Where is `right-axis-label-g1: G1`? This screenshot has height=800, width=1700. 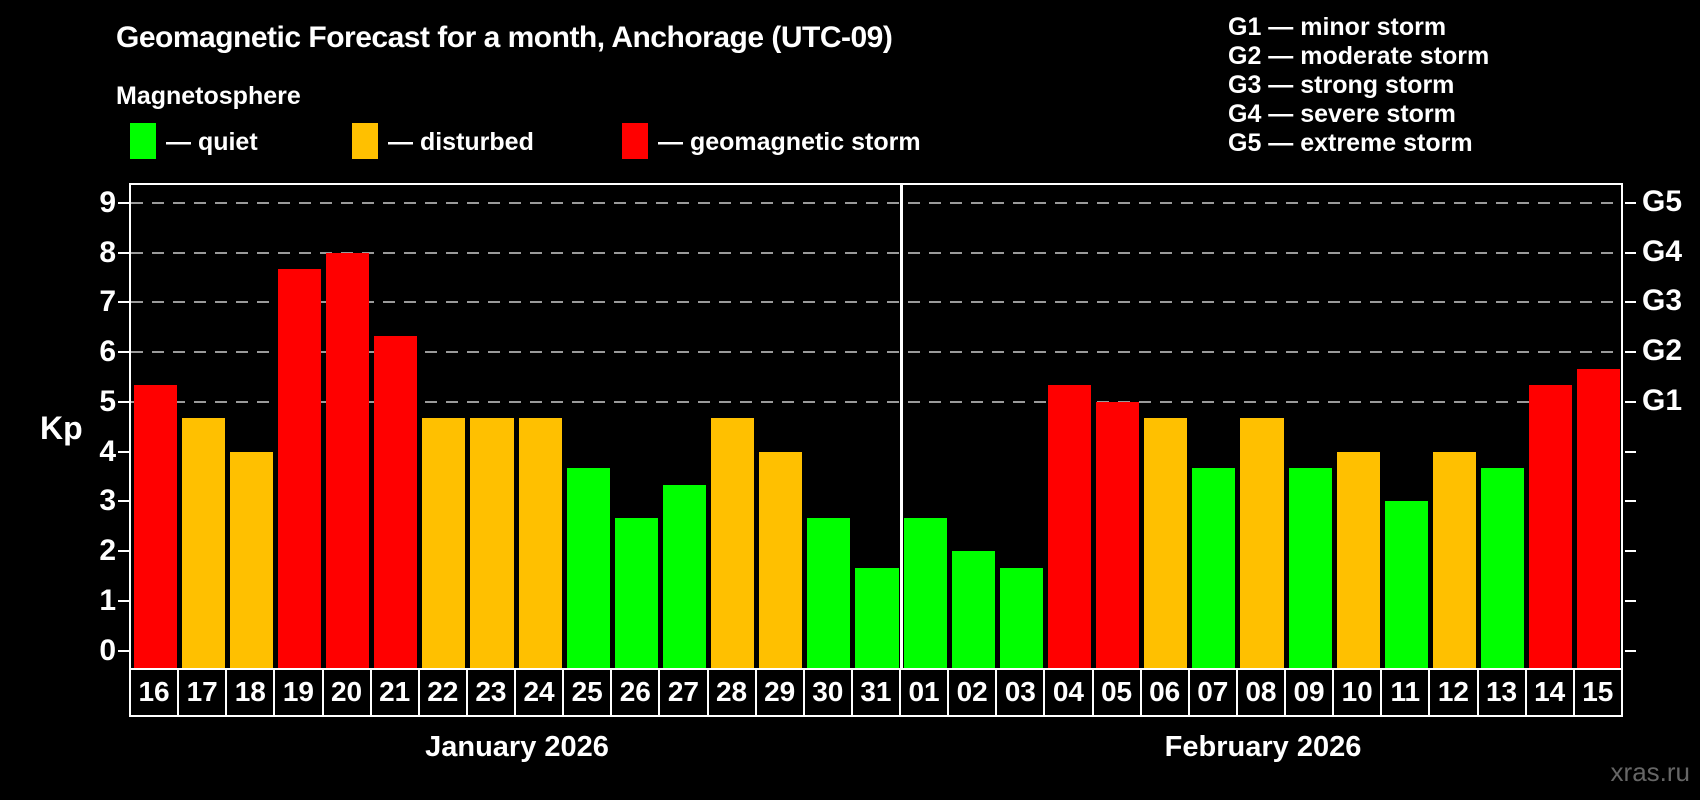
right-axis-label-g1: G1 is located at coordinates (1662, 400).